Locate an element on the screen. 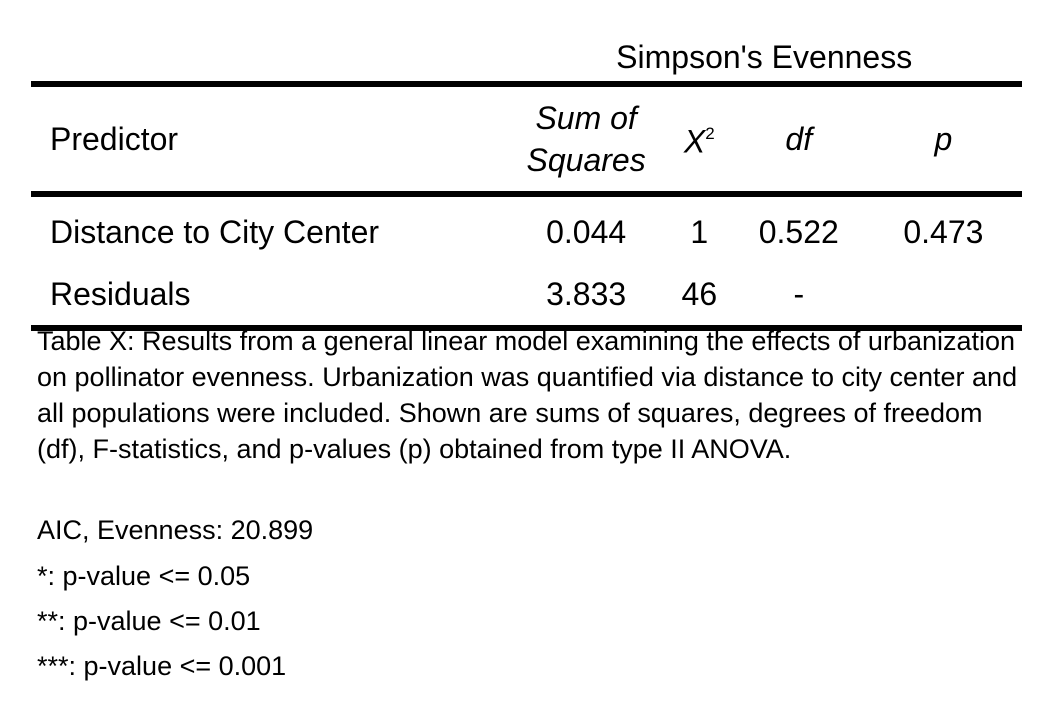  column-header-row: Predictor Sum of Squares X2 df p is located at coordinates (526, 139).